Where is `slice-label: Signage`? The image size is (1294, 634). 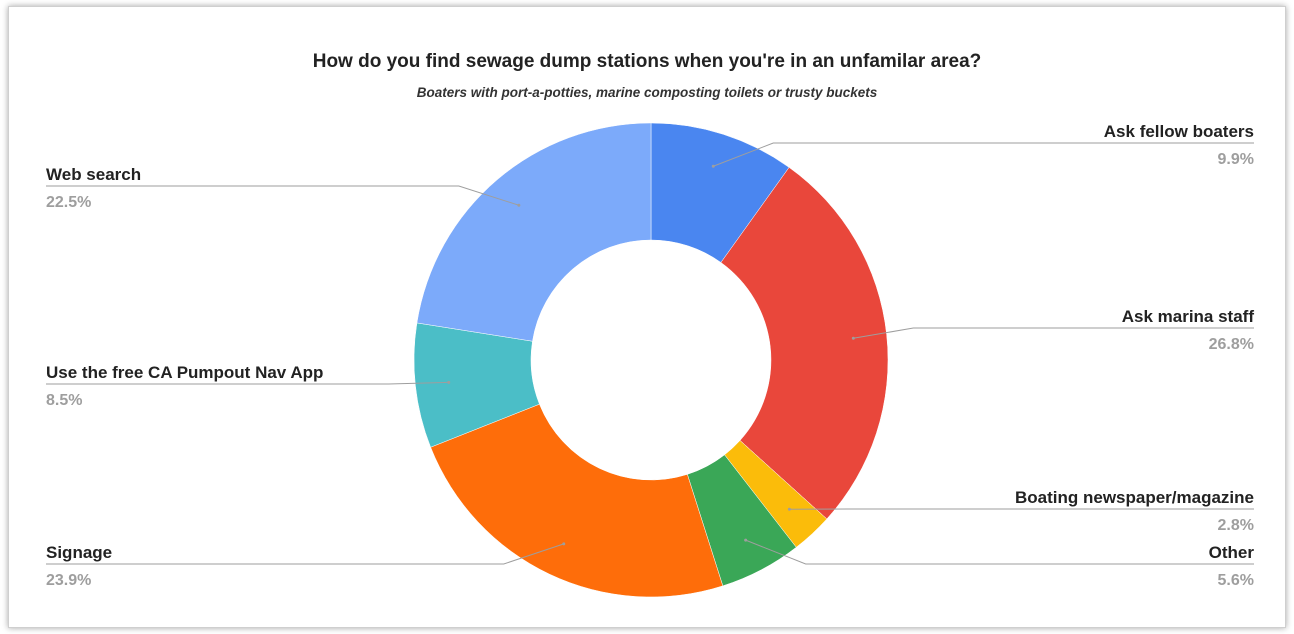
slice-label: Signage is located at coordinates (79, 552).